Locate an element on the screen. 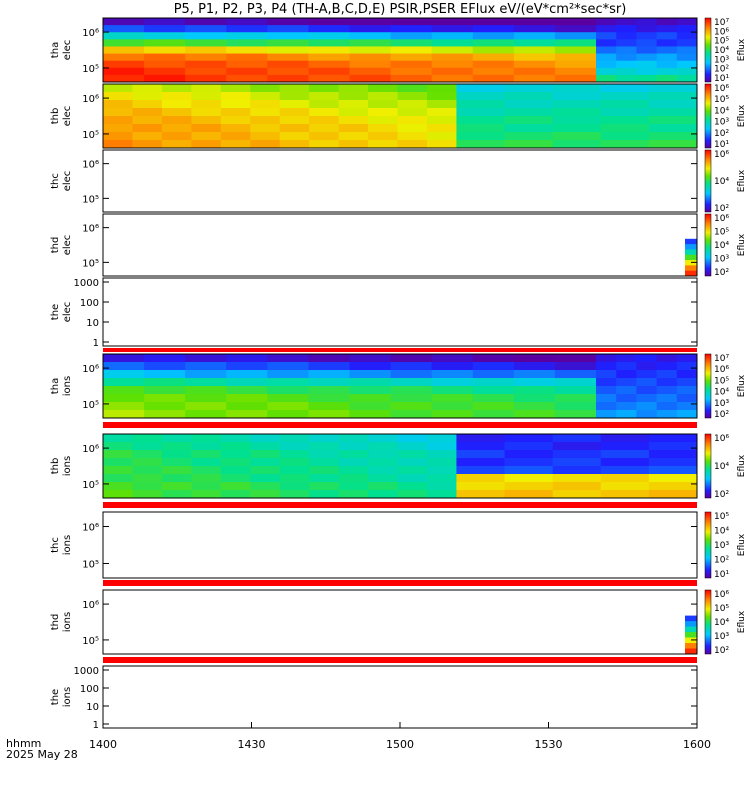 This screenshot has height=800, width=750. x-tick-label: 1430 is located at coordinates (252, 744).